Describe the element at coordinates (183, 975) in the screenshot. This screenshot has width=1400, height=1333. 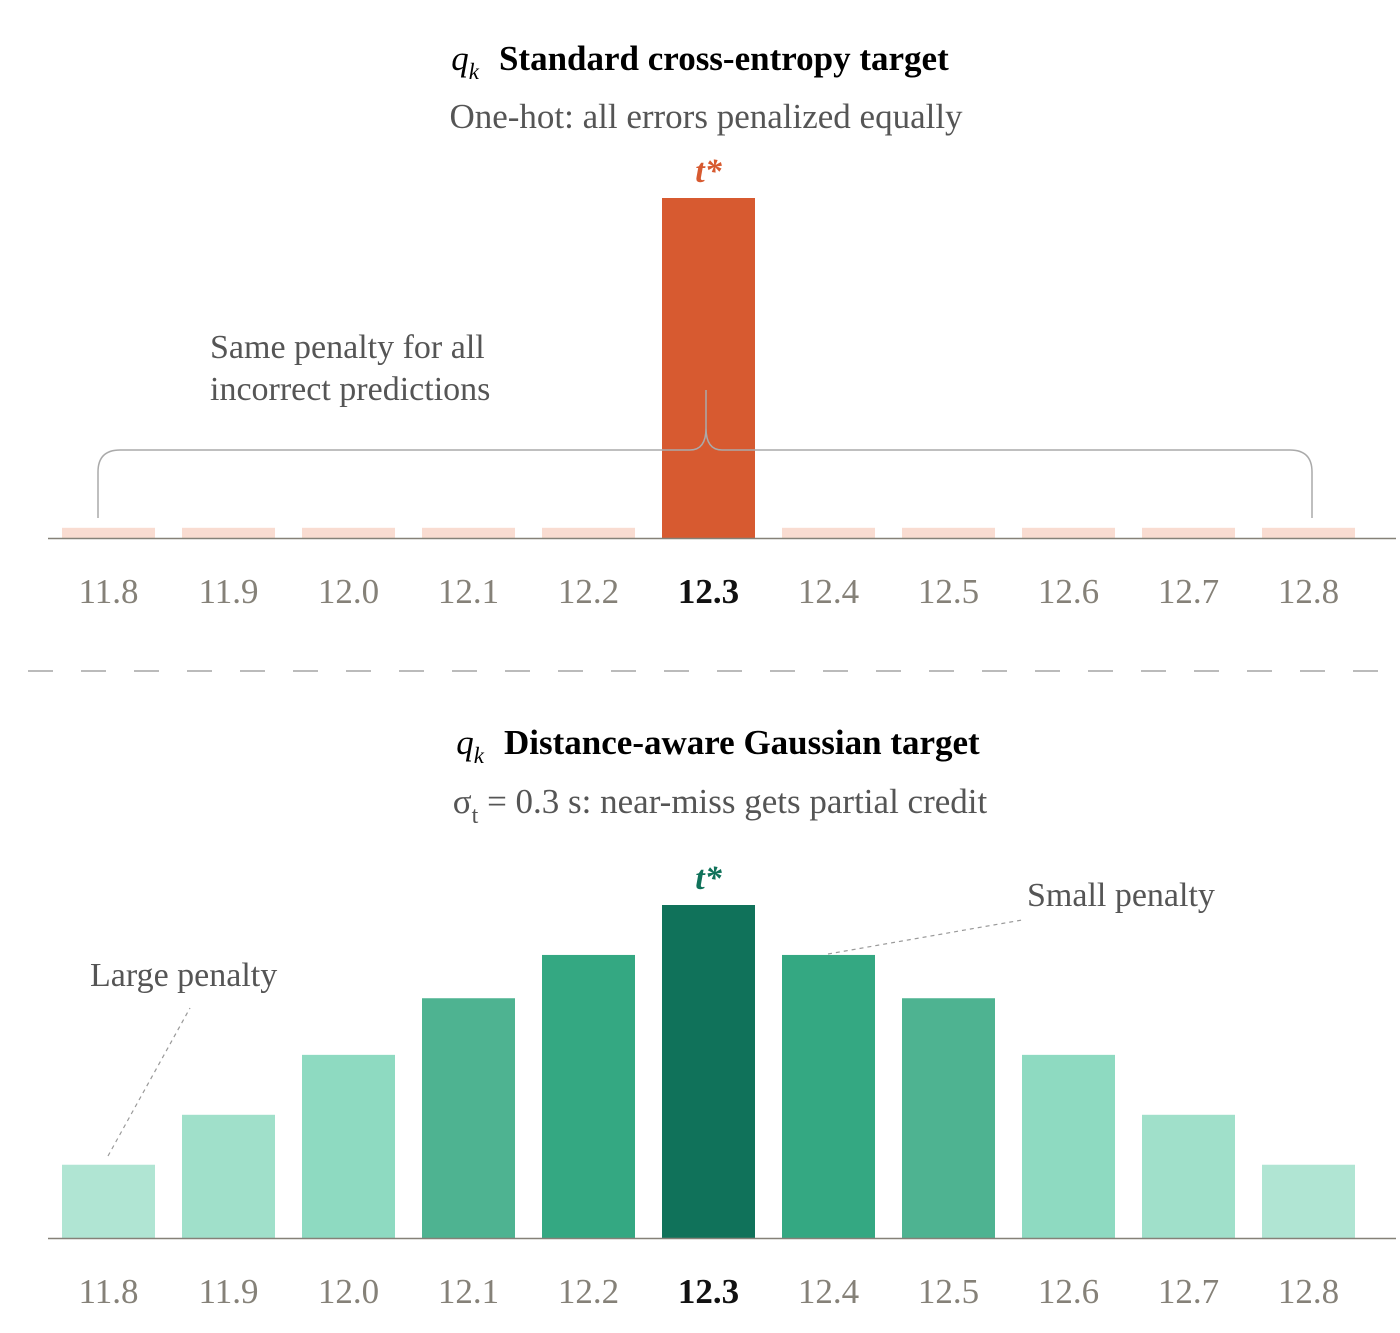
I see `annotation-large-penalty: Large penalty` at that location.